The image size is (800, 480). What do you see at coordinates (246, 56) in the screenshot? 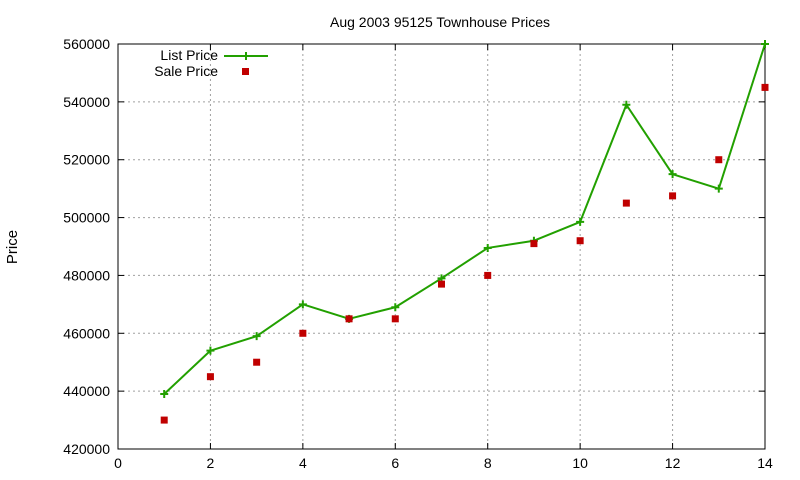
I see `legend-marker-list-price` at bounding box center [246, 56].